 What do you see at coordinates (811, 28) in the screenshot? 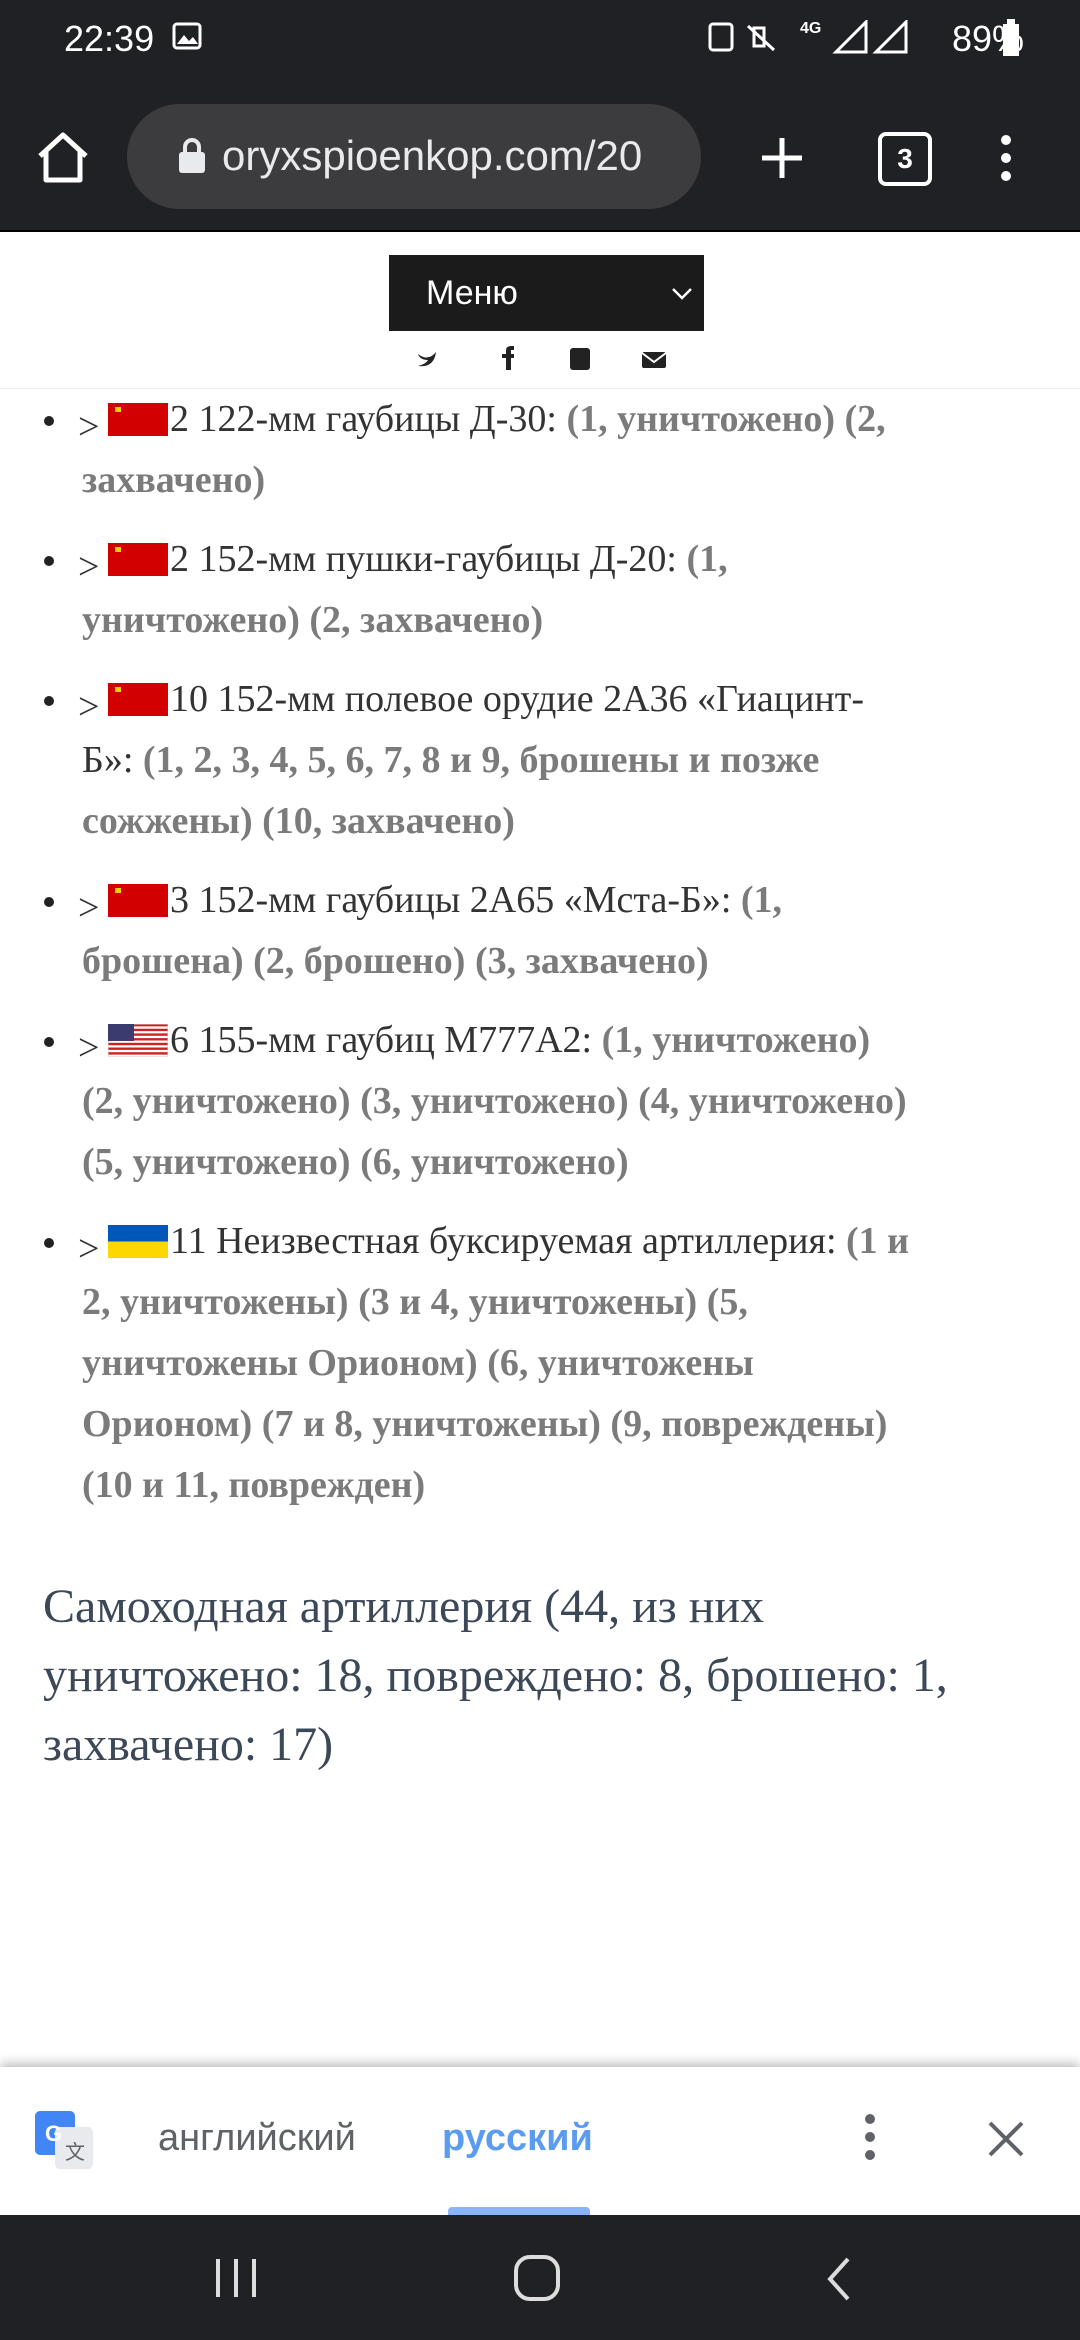
I see `network-type: 4G` at bounding box center [811, 28].